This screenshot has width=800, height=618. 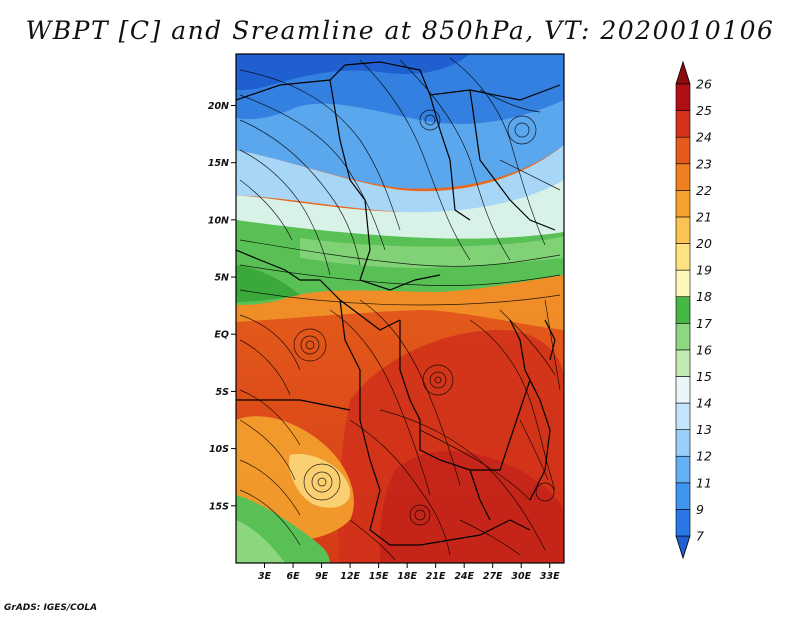 What do you see at coordinates (260, 541) in the screenshot?
I see `light-green-patch-sw` at bounding box center [260, 541].